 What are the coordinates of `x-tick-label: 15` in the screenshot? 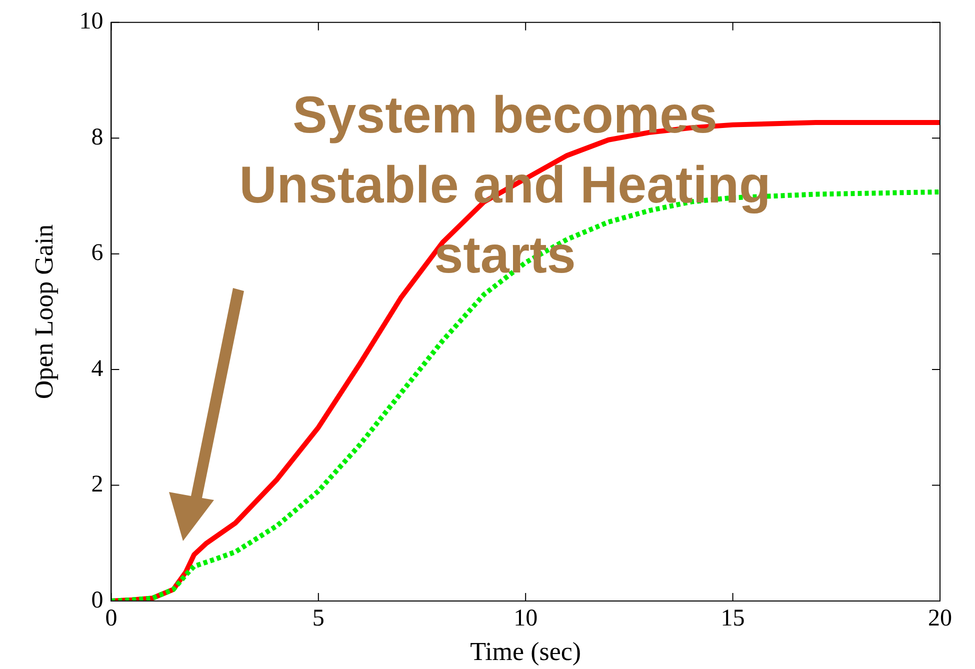 It's located at (732, 619).